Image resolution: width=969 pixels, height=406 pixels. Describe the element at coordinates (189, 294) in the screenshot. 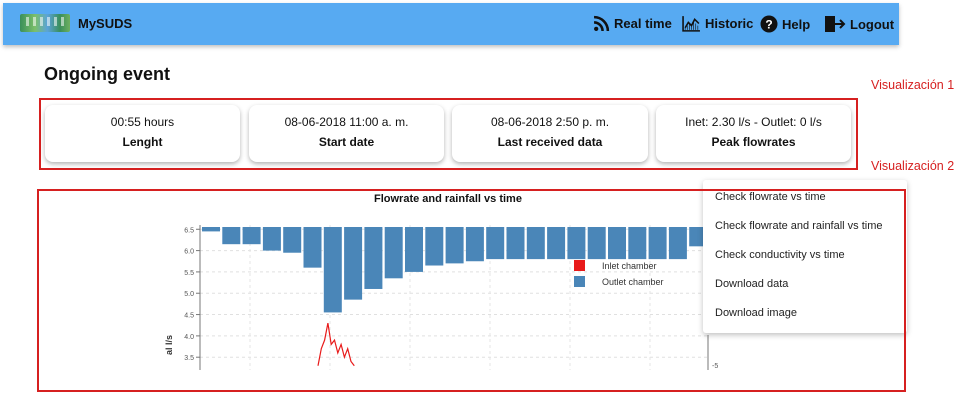

I see `y-tick-label: 5.0` at that location.